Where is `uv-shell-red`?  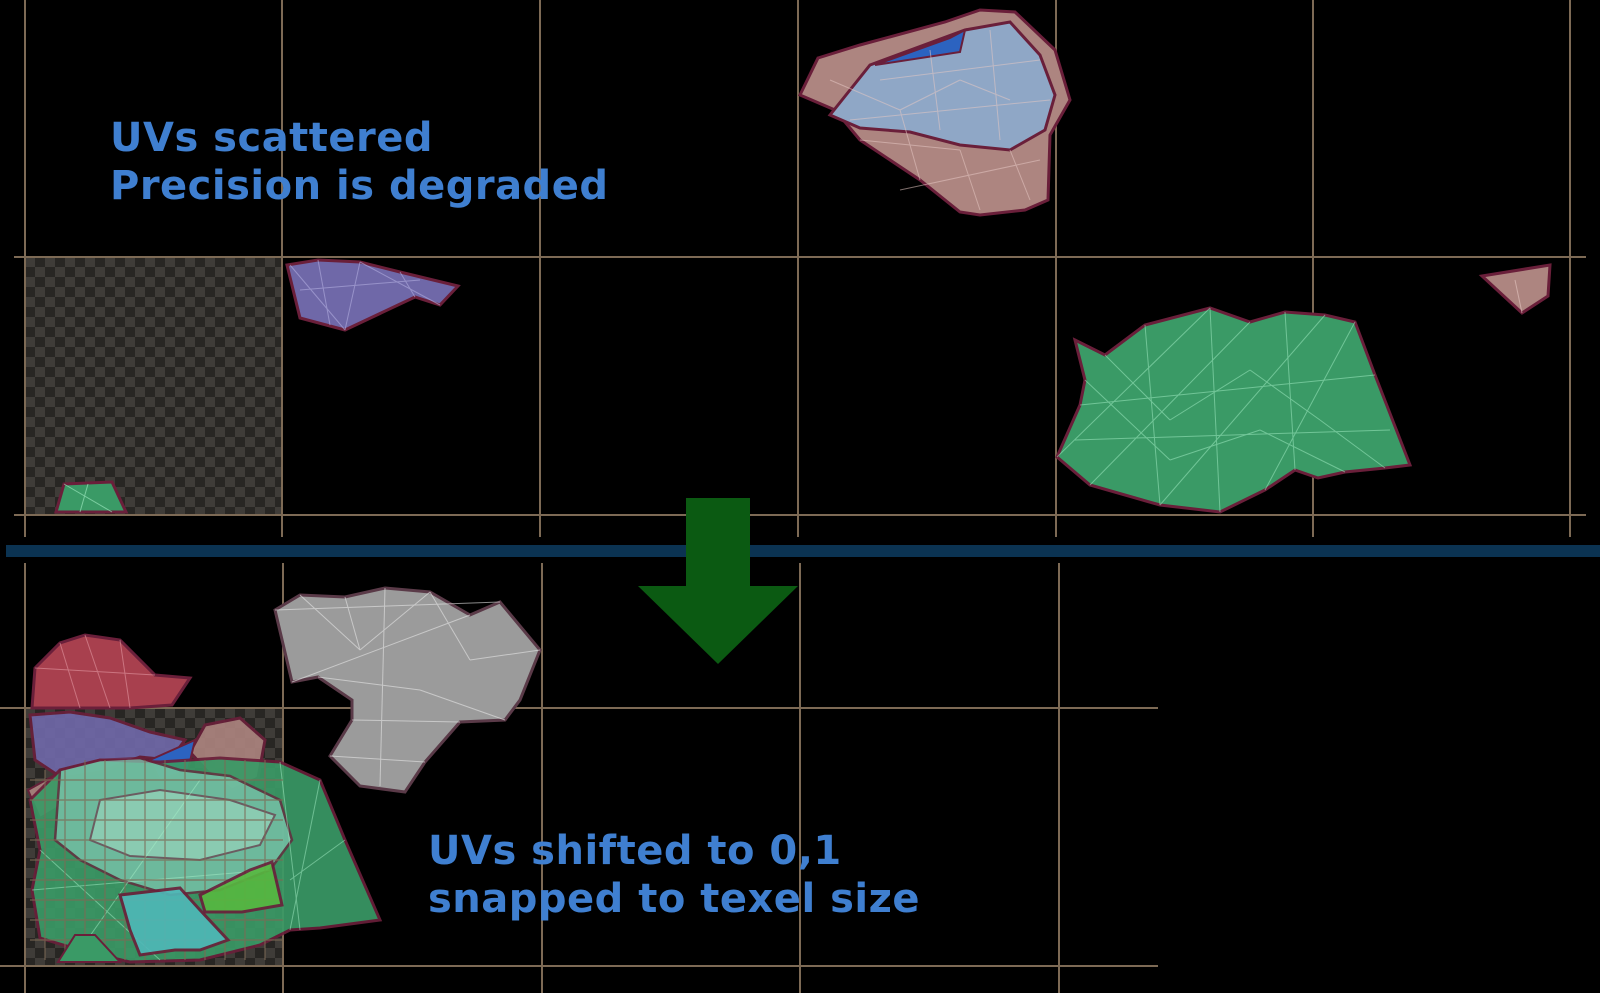
uv-shell-red is located at coordinates (111, 671).